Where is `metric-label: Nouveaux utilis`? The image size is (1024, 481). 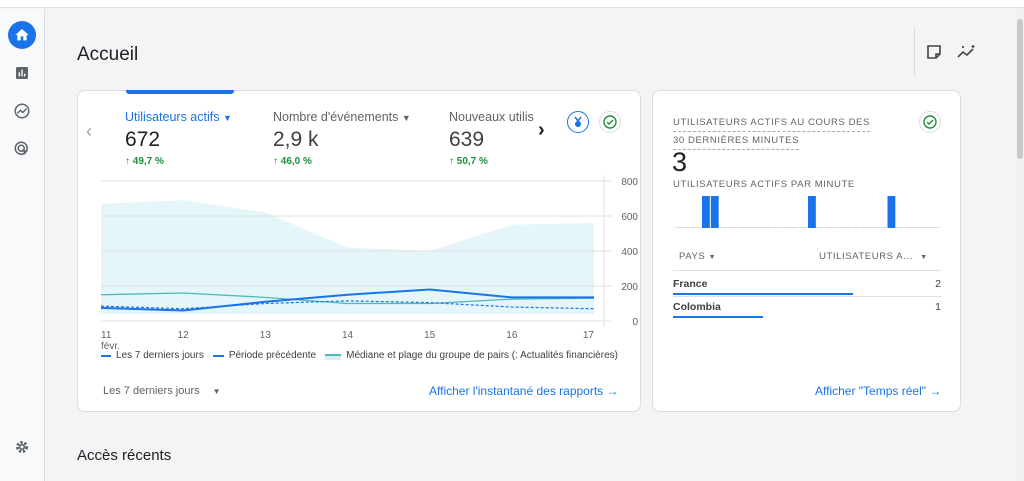
metric-label: Nouveaux utilis is located at coordinates (491, 117).